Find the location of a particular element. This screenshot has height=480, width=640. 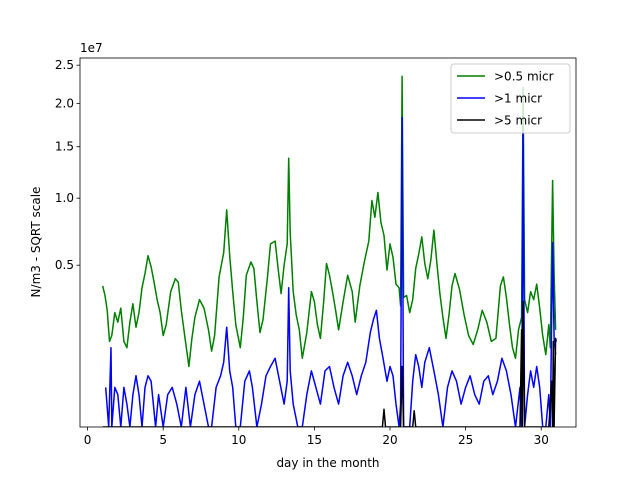

y-tick-label: 2.5 is located at coordinates (64, 65).